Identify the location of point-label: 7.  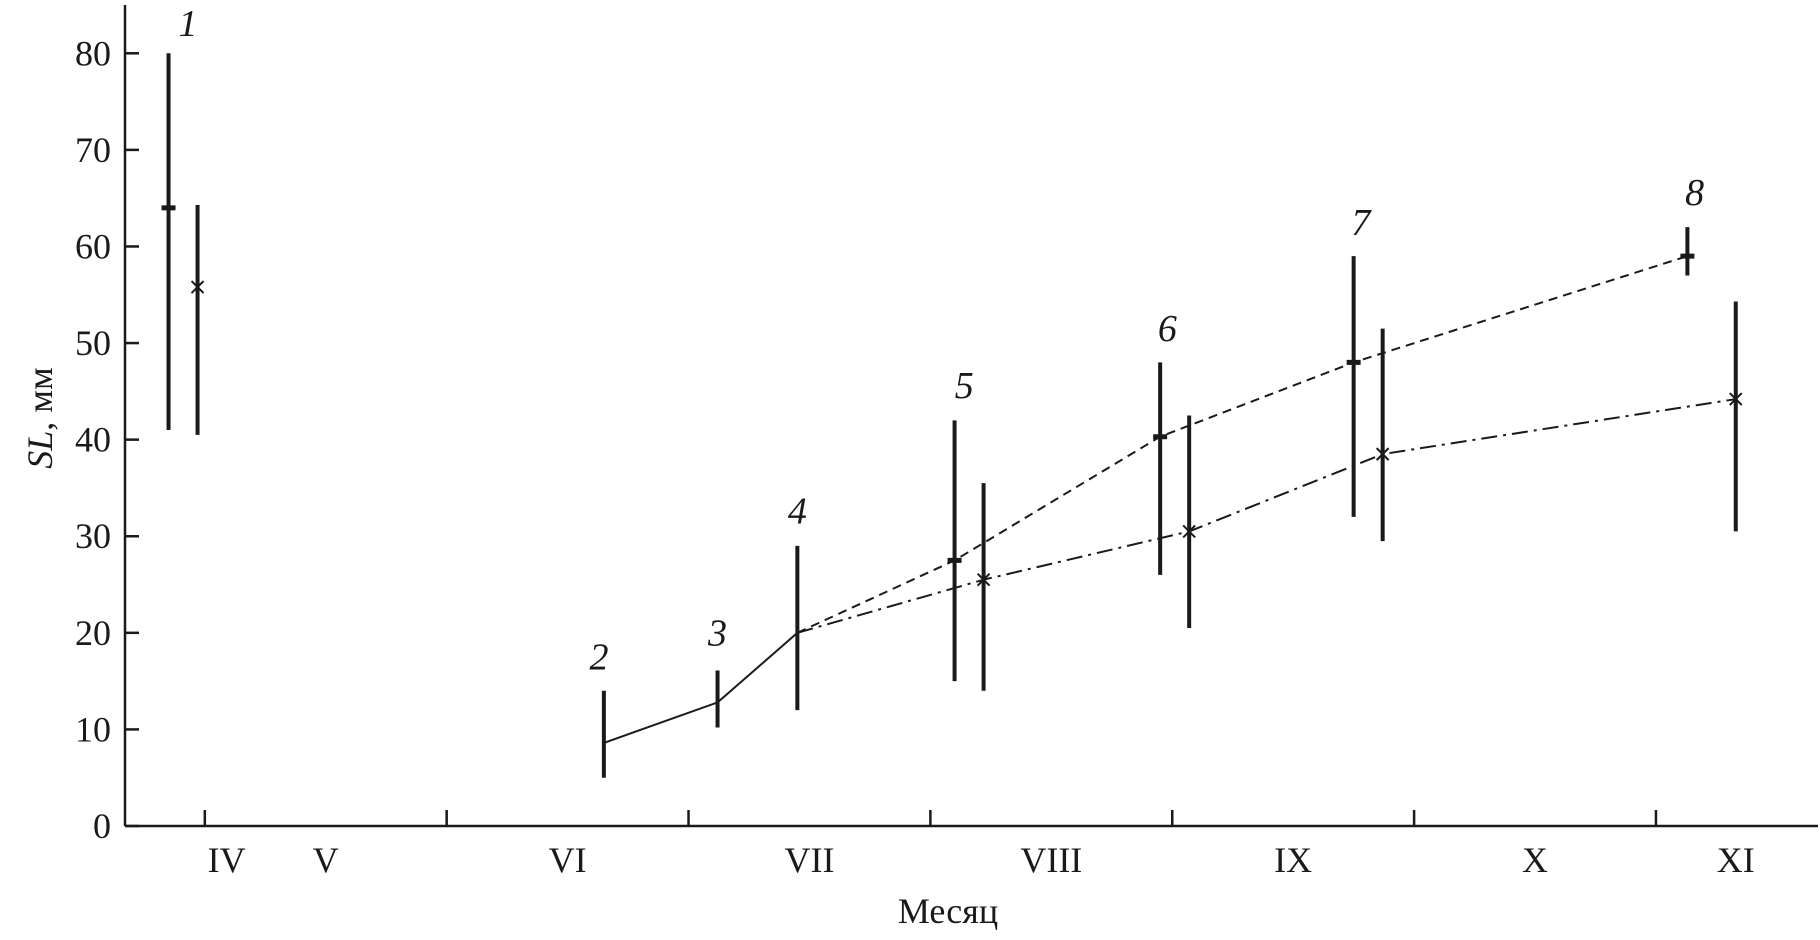
(1361, 223).